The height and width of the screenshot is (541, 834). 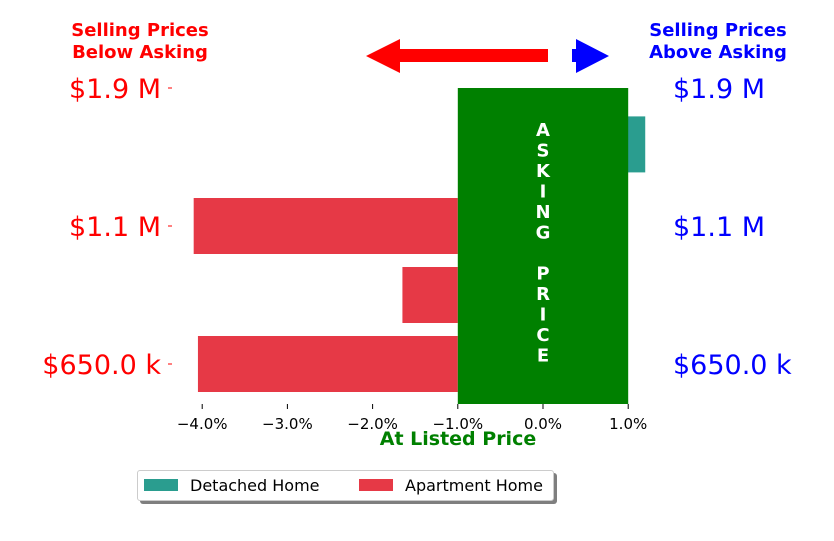 What do you see at coordinates (543, 151) in the screenshot?
I see `asking-price-letter-1: S` at bounding box center [543, 151].